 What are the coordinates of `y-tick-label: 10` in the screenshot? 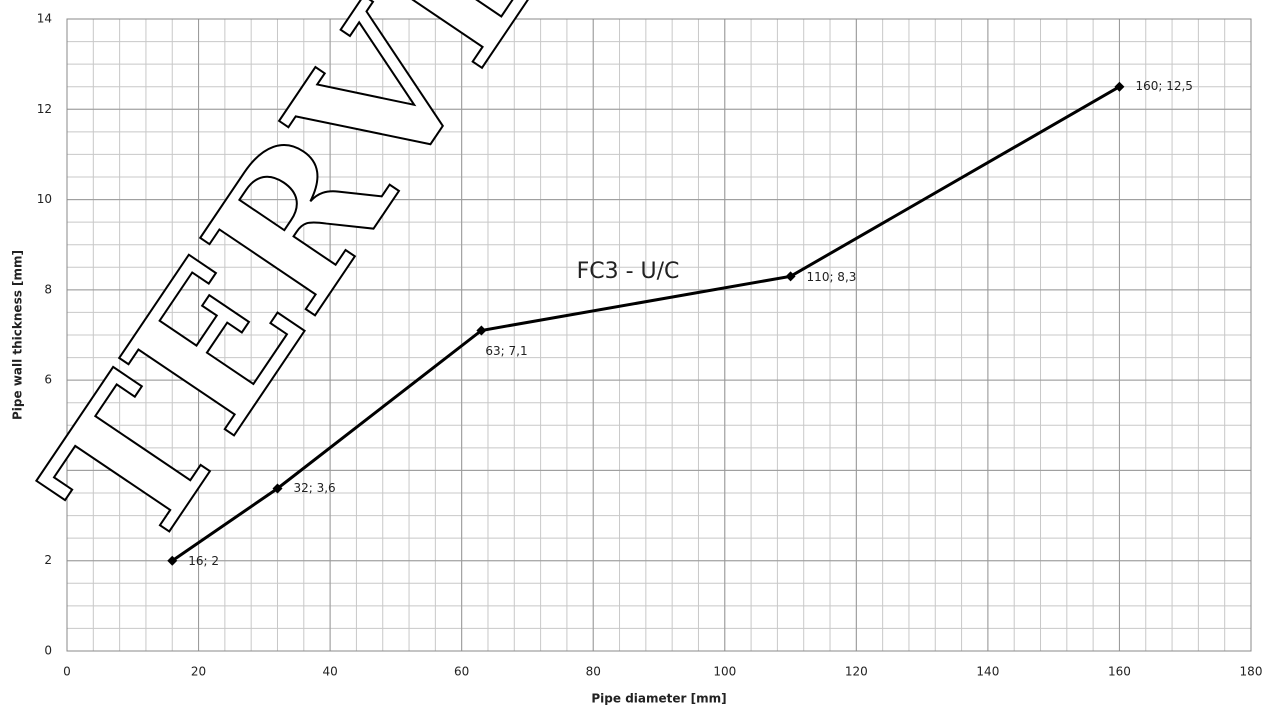 It's located at (44, 199).